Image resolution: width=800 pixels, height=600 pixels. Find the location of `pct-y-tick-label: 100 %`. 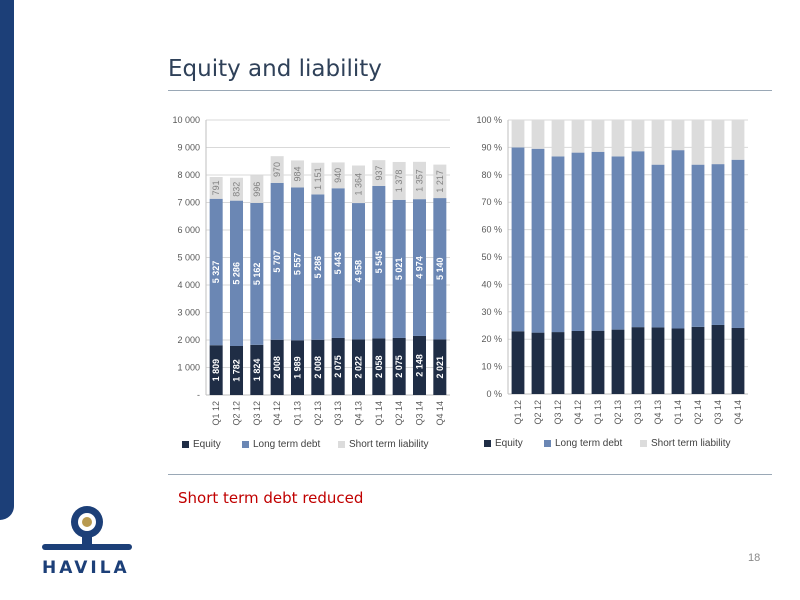

pct-y-tick-label: 100 % is located at coordinates (489, 120).